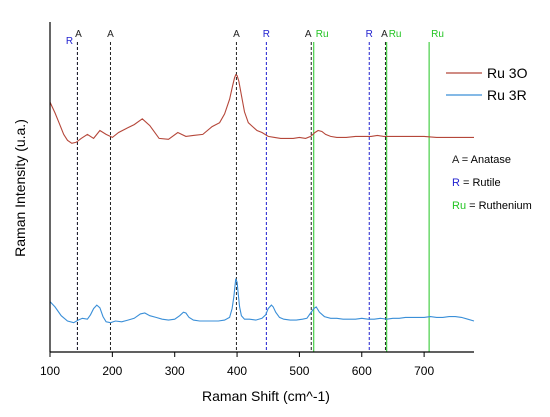 The height and width of the screenshot is (417, 550). What do you see at coordinates (20, 188) in the screenshot?
I see `y-axis-title: Raman Intensity (u.a.)` at bounding box center [20, 188].